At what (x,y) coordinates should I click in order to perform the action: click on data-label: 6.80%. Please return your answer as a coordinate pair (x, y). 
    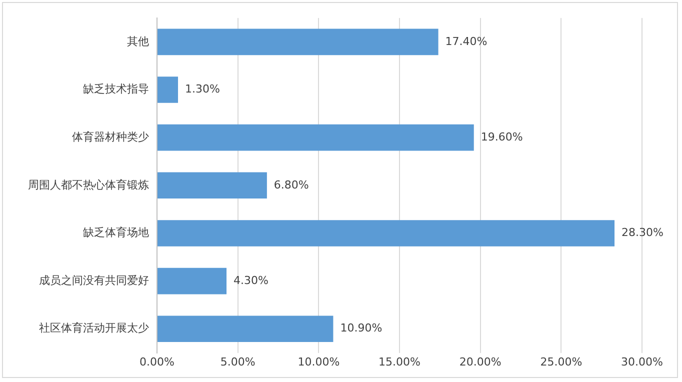
    Looking at the image, I should click on (291, 185).